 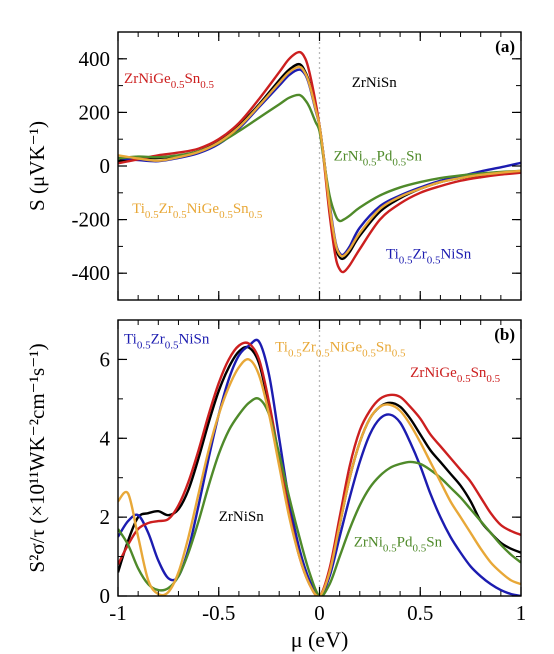 I want to click on y-axis-label: S (μVK⁻¹), so click(x=37, y=166).